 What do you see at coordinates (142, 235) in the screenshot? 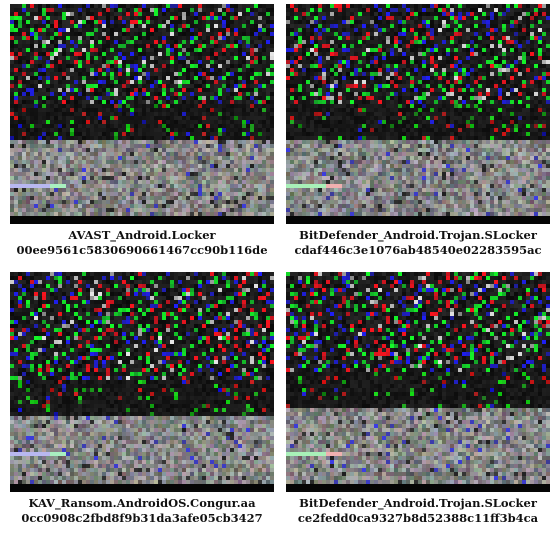
I see `family-label-1: AVAST_Android.Locker` at bounding box center [142, 235].